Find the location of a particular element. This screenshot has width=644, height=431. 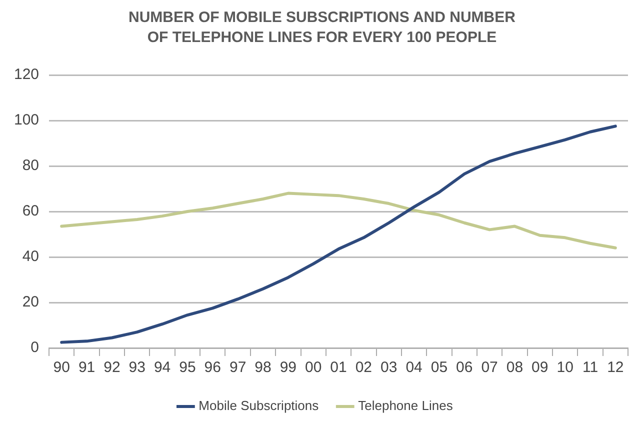

y-tick-label: 20 is located at coordinates (31, 302).